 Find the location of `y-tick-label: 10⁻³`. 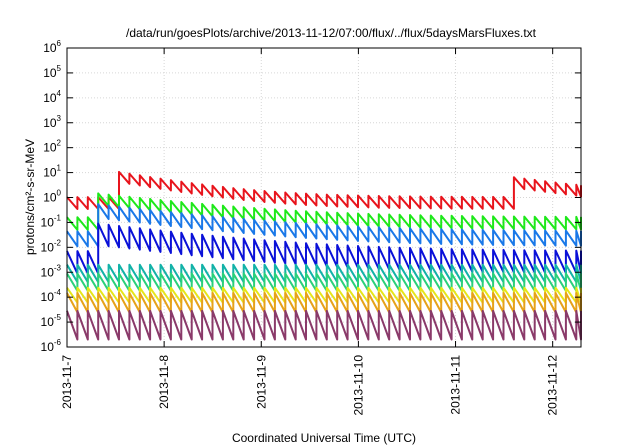

y-tick-label: 10⁻³ is located at coordinates (51, 271).